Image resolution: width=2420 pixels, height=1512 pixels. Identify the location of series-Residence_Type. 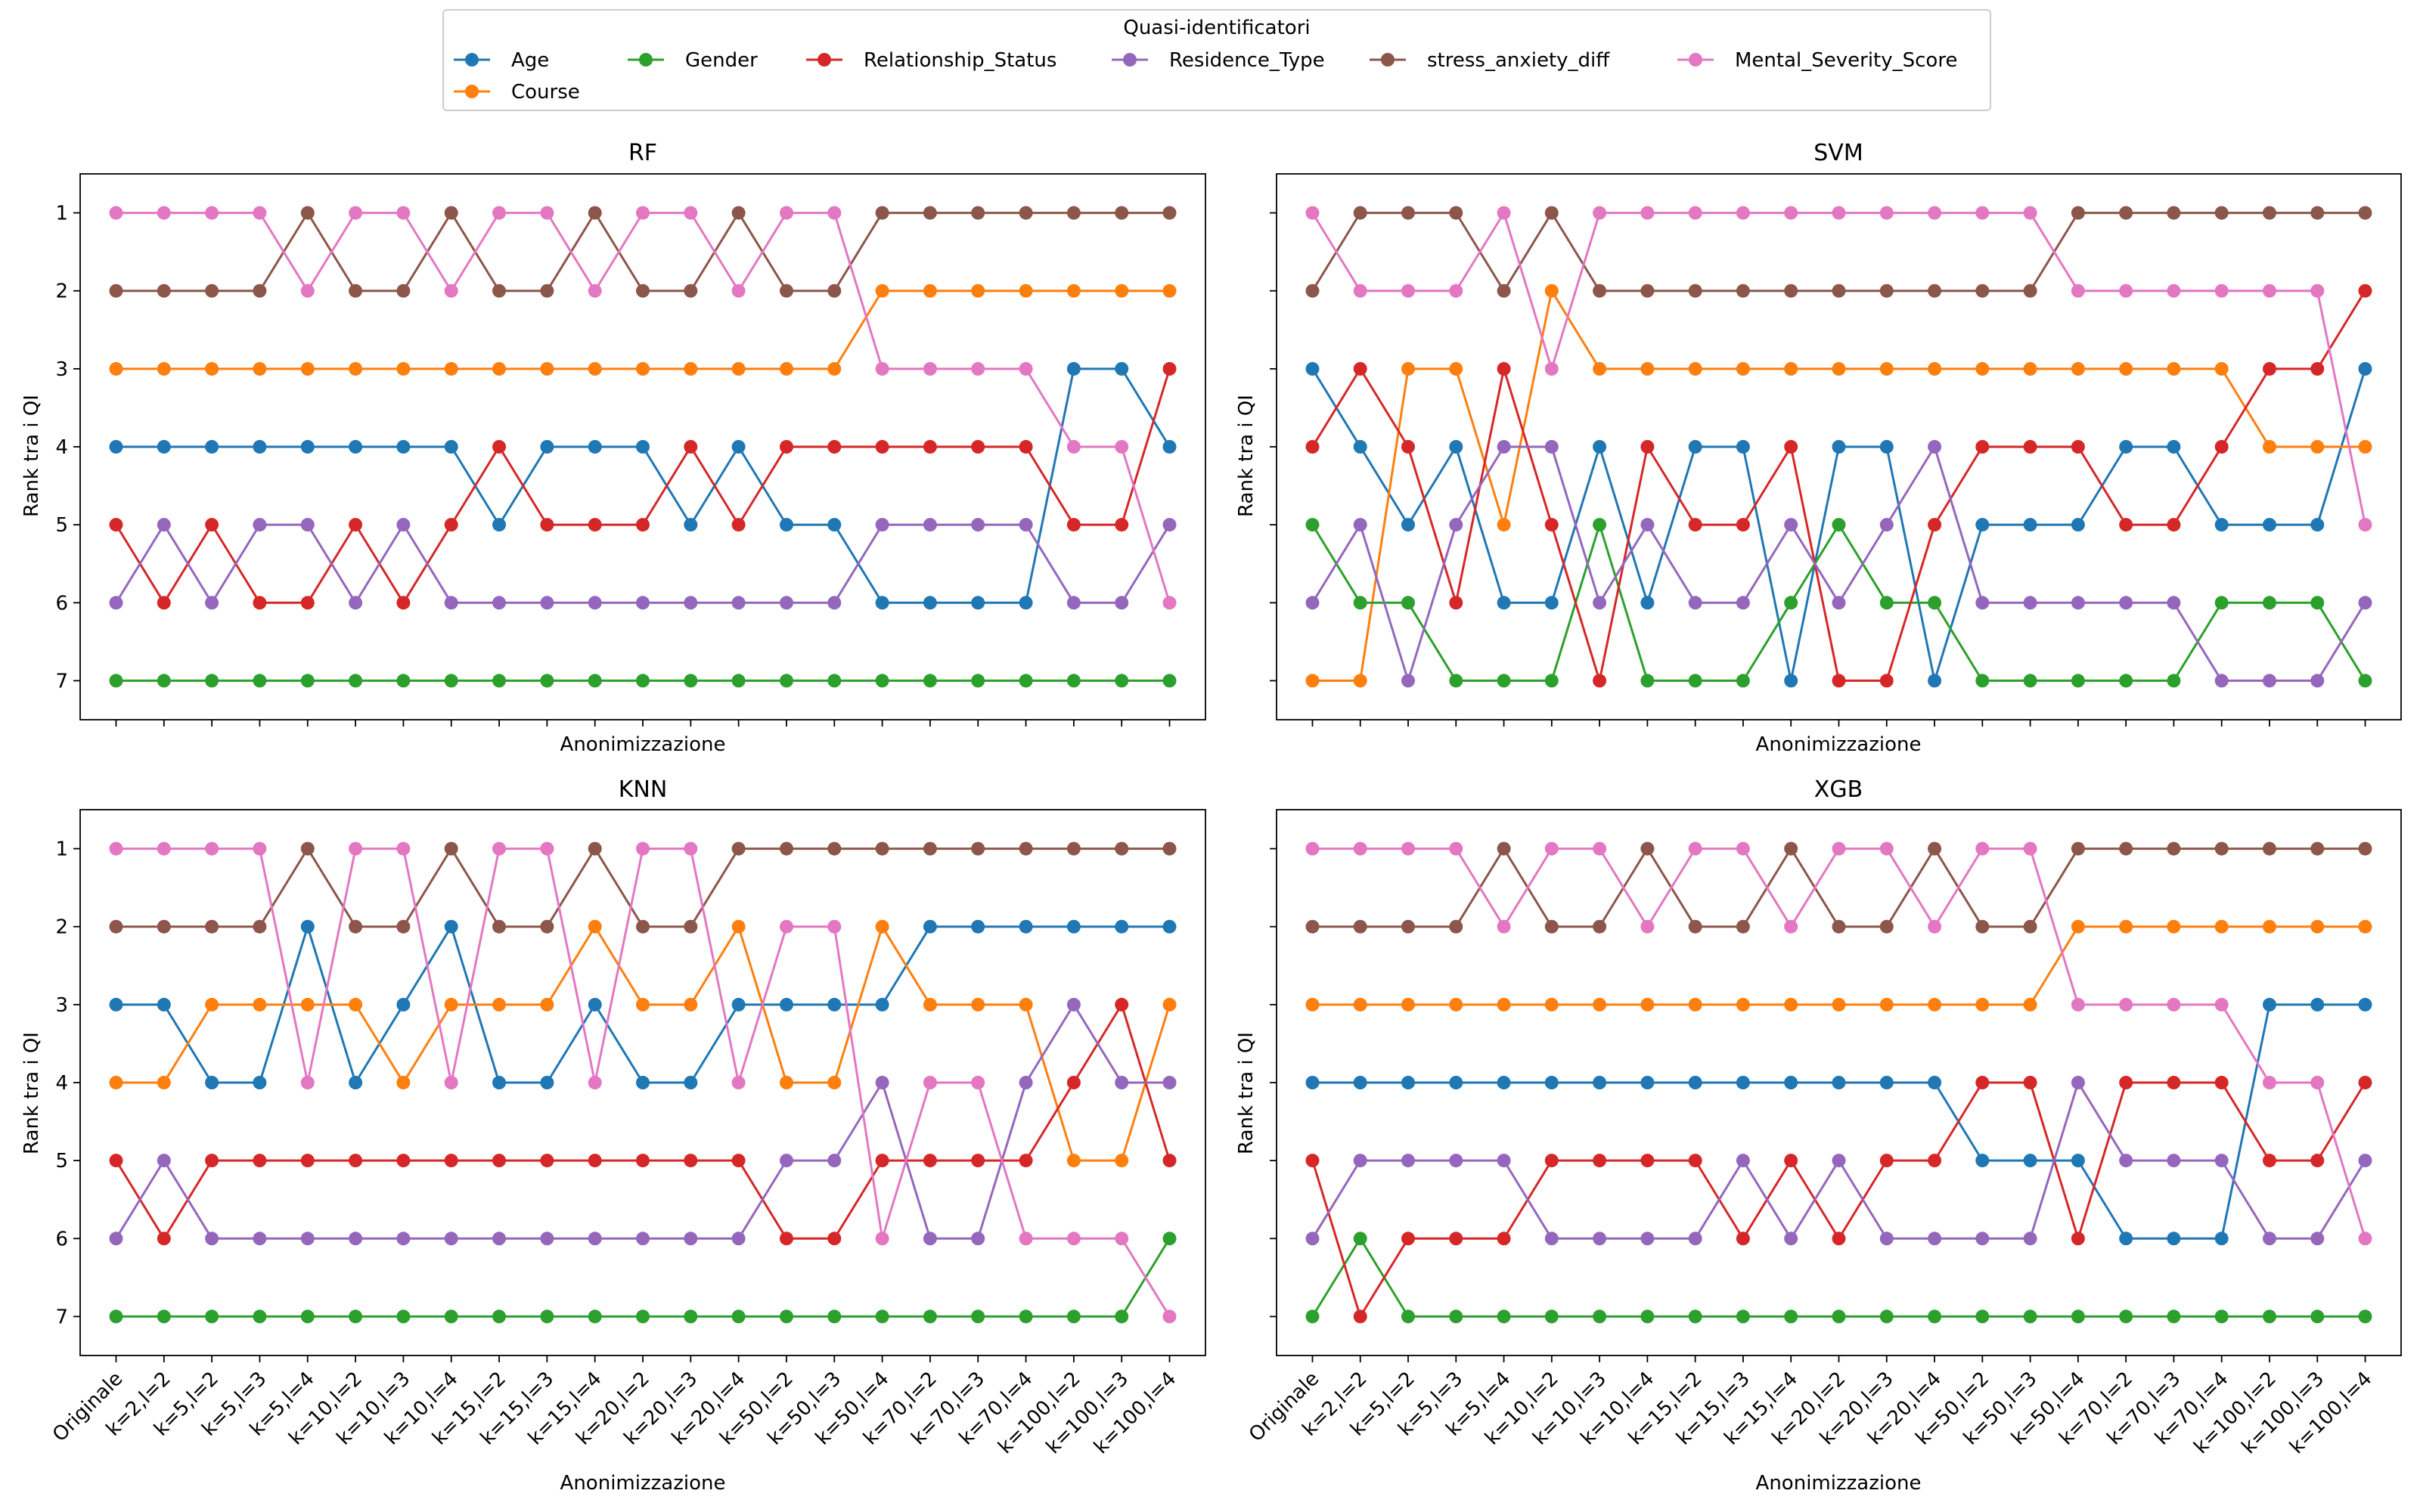
(643, 1121).